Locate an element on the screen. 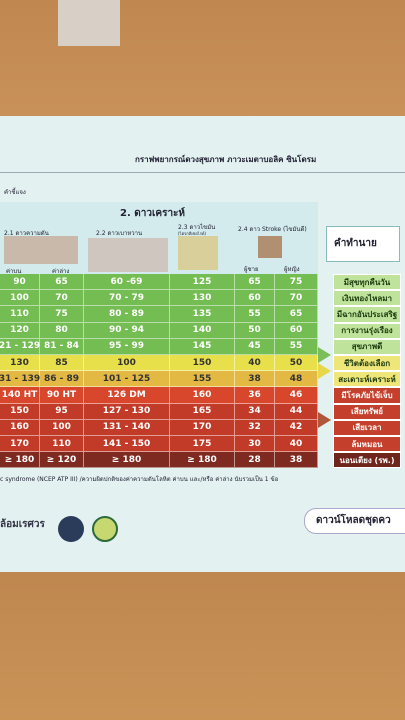 Image resolution: width=405 pixels, height=720 pixels. prediction-label: เงินทองไหลมา is located at coordinates (367, 298).